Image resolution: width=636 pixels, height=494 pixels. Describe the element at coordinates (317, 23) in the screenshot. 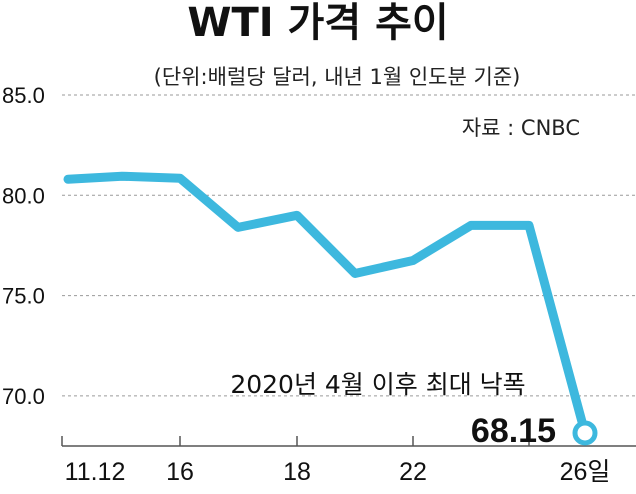

I see `chart-title: WTI 가격 추이` at that location.